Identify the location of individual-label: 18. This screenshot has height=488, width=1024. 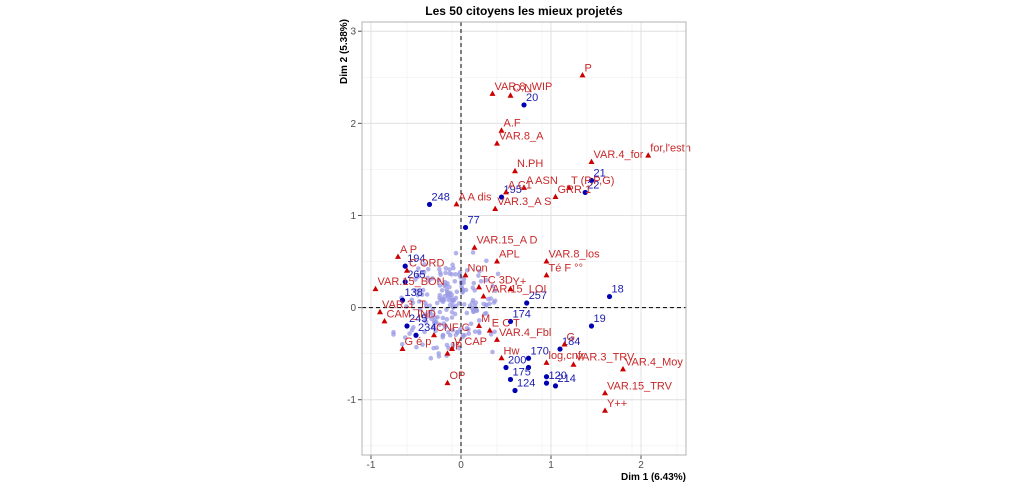
(618, 290).